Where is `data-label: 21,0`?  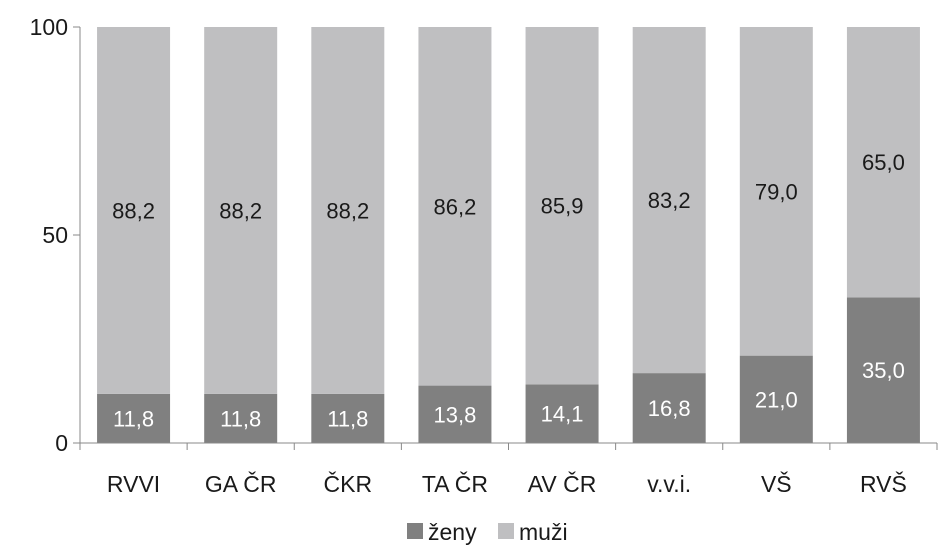 data-label: 21,0 is located at coordinates (776, 399).